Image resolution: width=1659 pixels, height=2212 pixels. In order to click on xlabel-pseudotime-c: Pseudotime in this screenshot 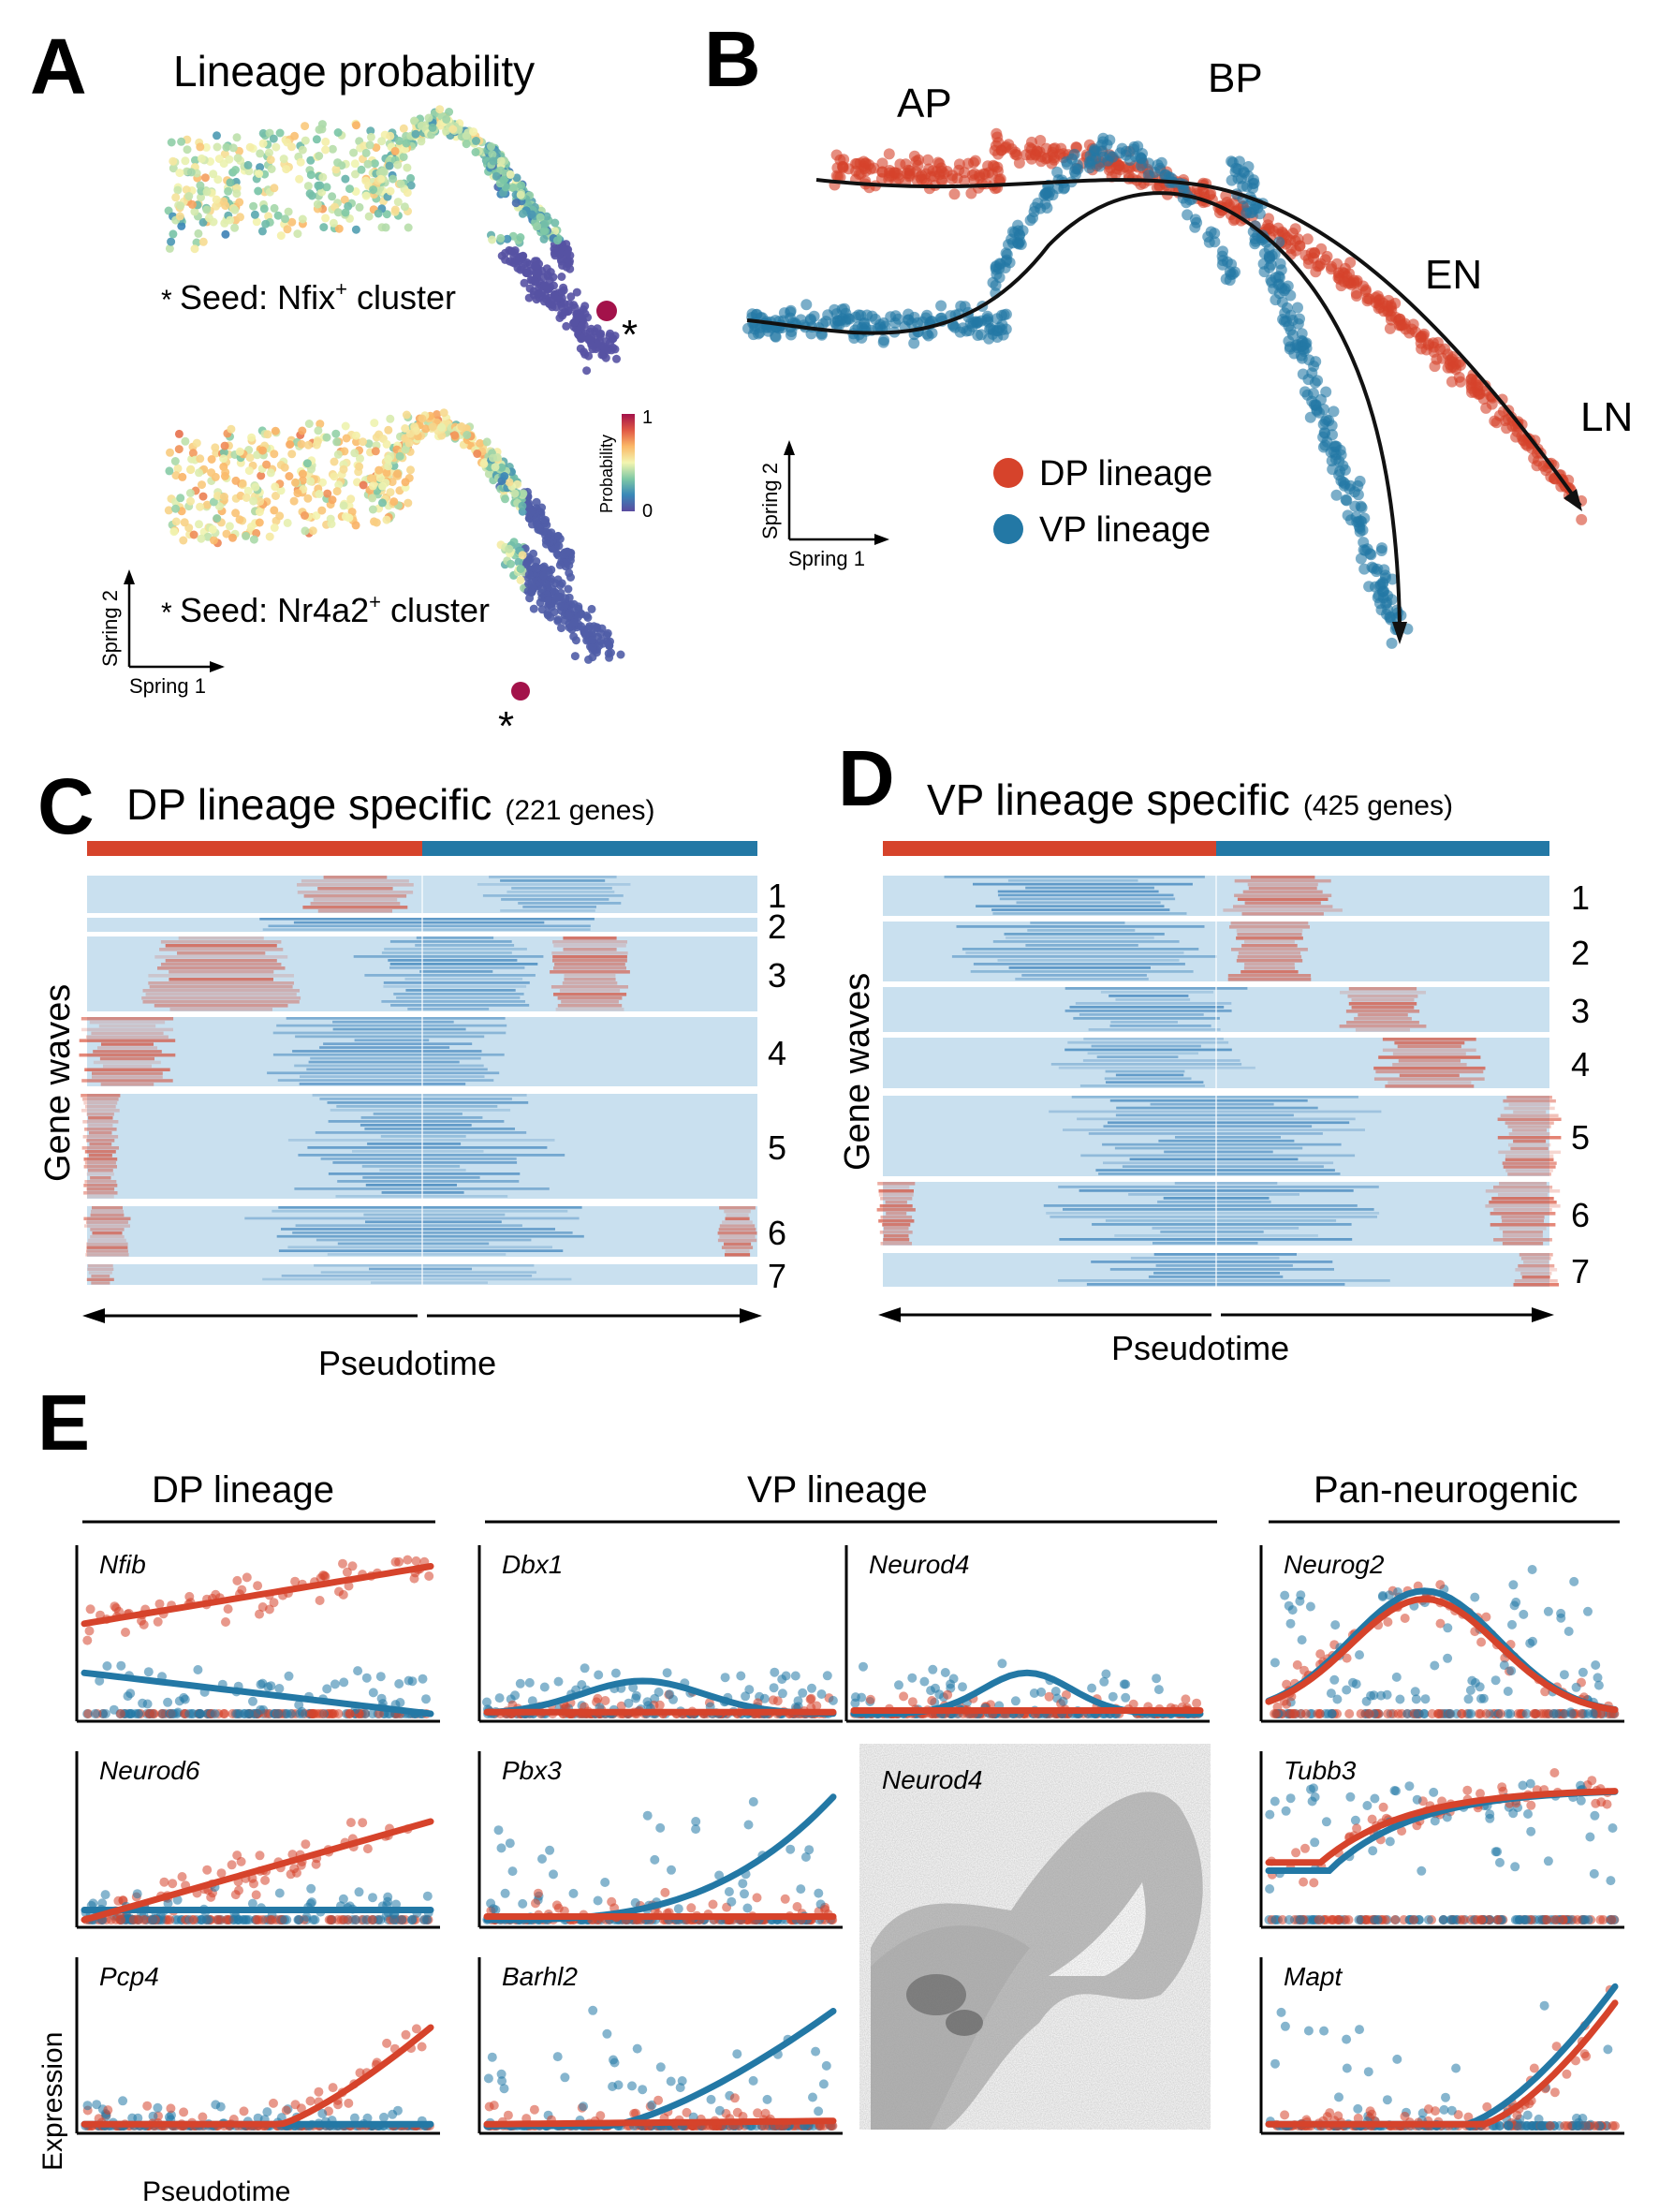, I will do `click(407, 1363)`.